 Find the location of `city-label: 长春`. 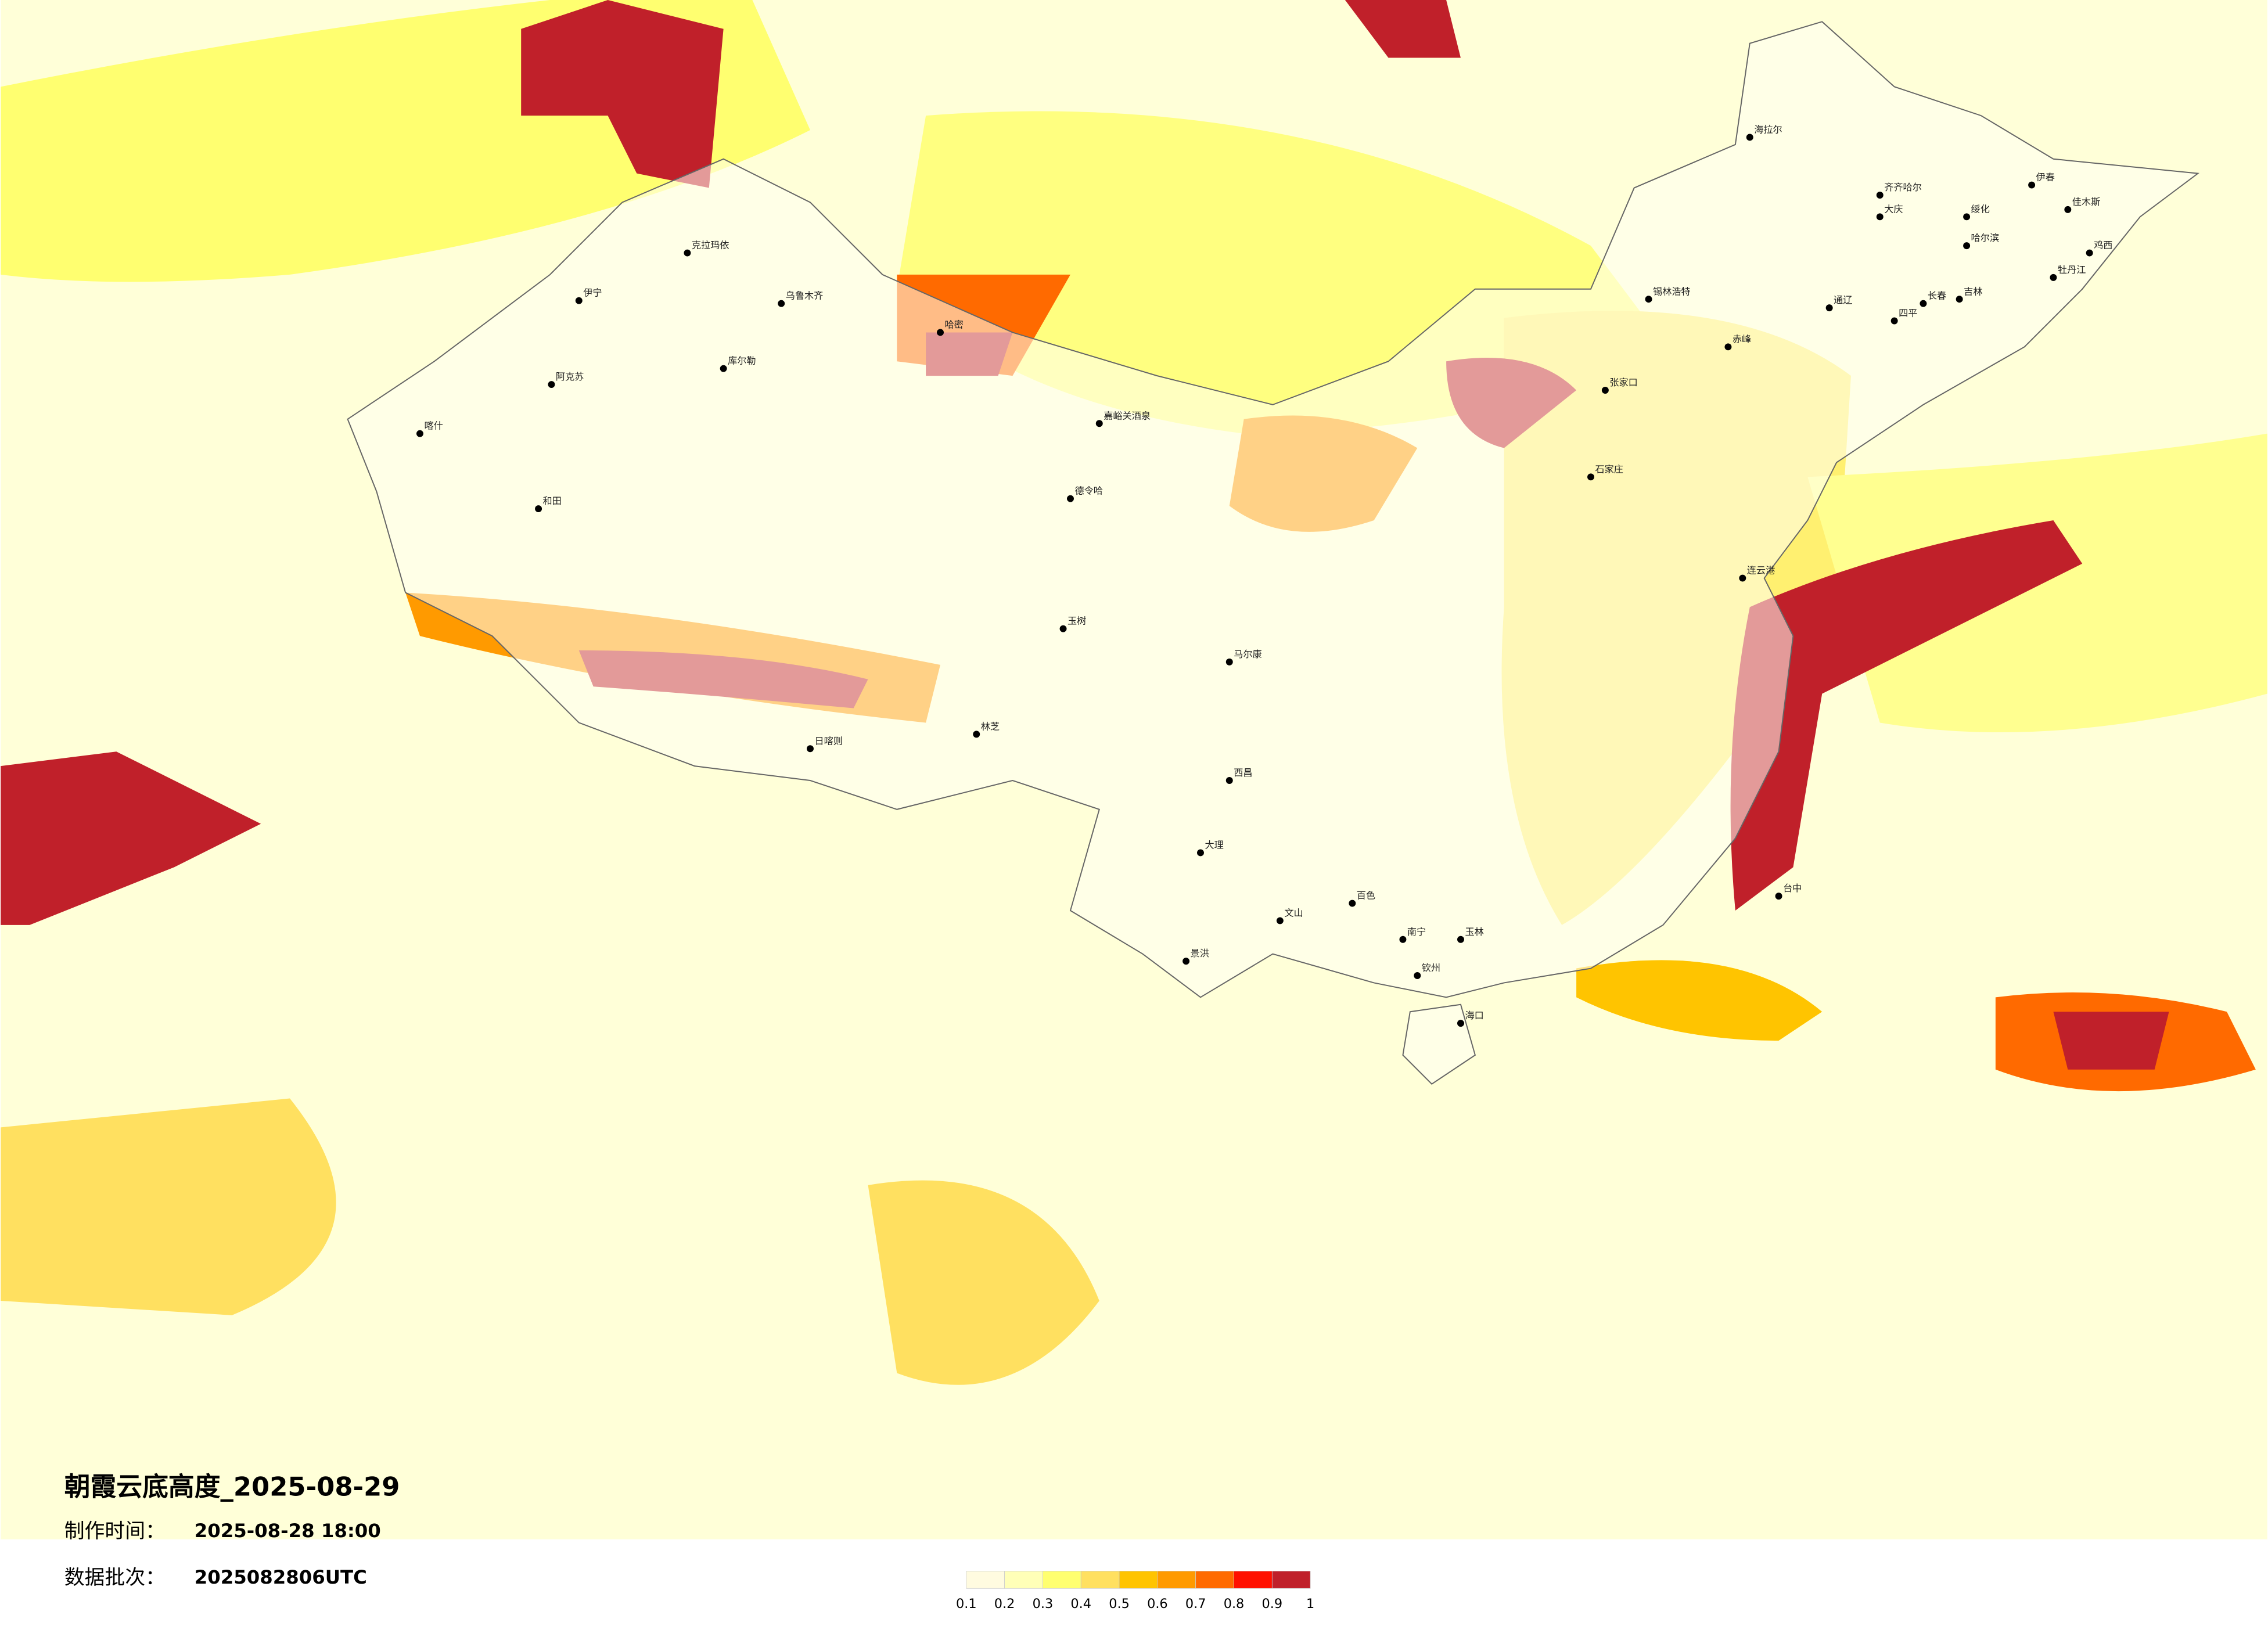

city-label: 长春 is located at coordinates (1937, 295).